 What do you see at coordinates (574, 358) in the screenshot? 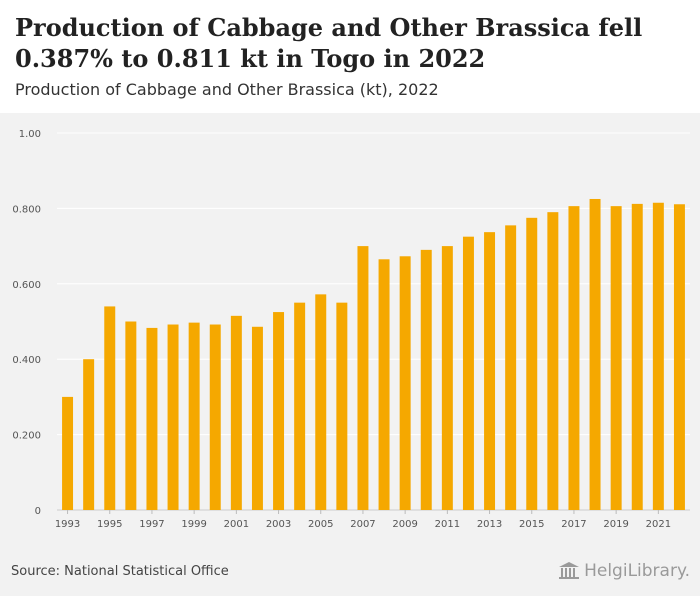
I see `bar-2017` at bounding box center [574, 358].